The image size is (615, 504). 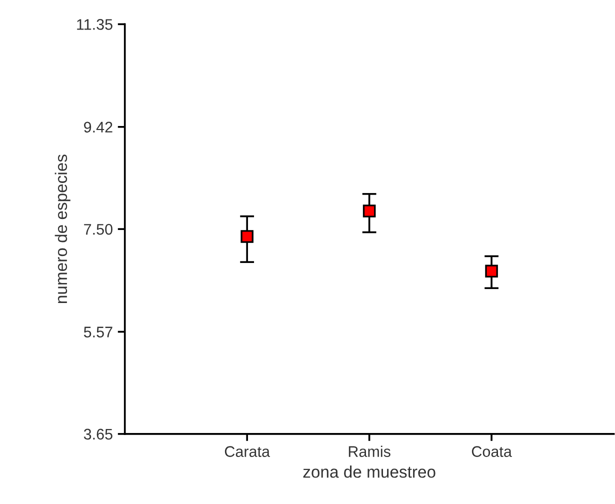 I want to click on y-tick-label: 3.65, so click(x=98, y=434).